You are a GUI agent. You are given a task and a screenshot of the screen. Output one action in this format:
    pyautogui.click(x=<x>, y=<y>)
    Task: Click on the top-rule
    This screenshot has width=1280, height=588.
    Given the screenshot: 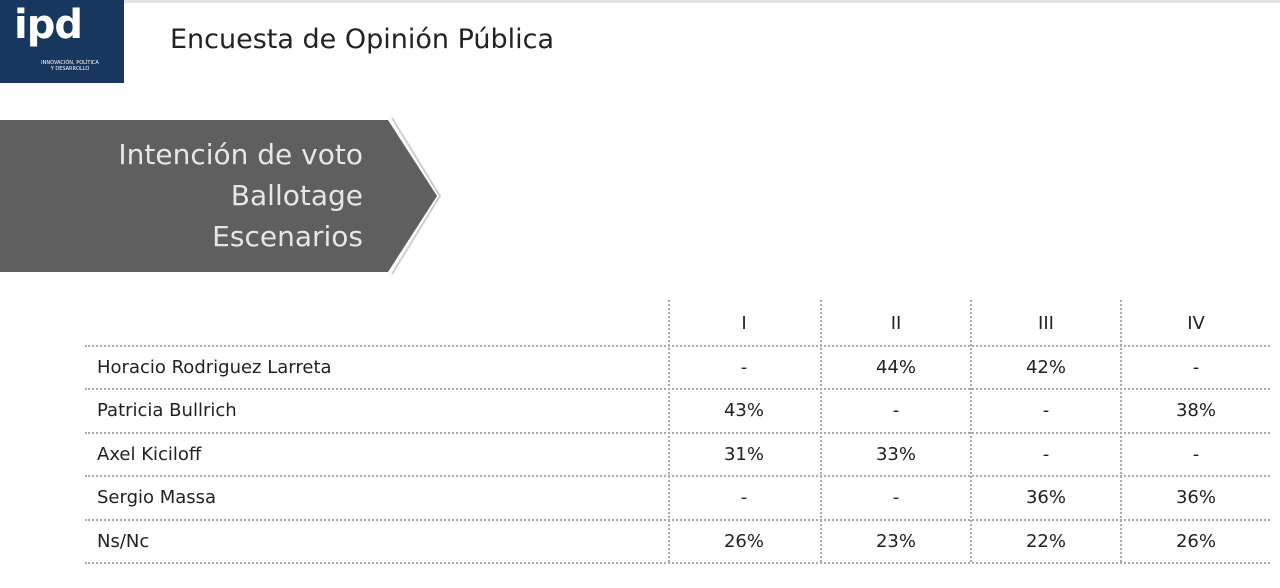 What is the action you would take?
    pyautogui.click(x=640, y=1)
    